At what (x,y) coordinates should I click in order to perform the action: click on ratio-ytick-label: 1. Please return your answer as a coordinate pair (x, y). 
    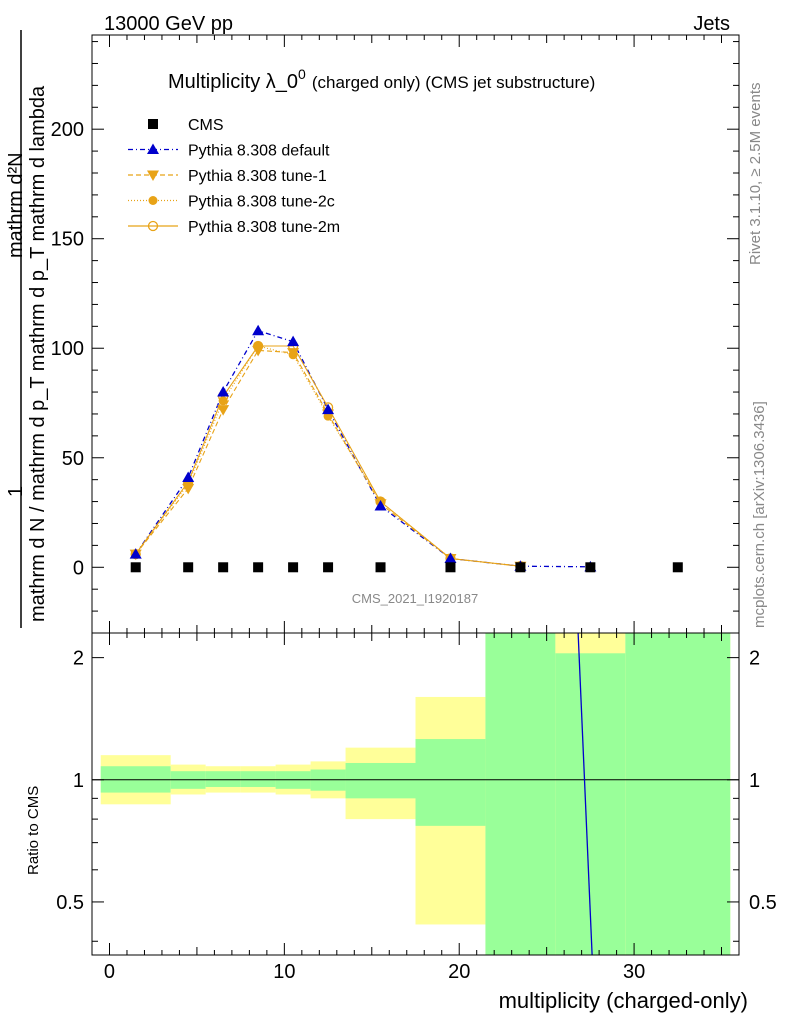
    Looking at the image, I should click on (78, 781).